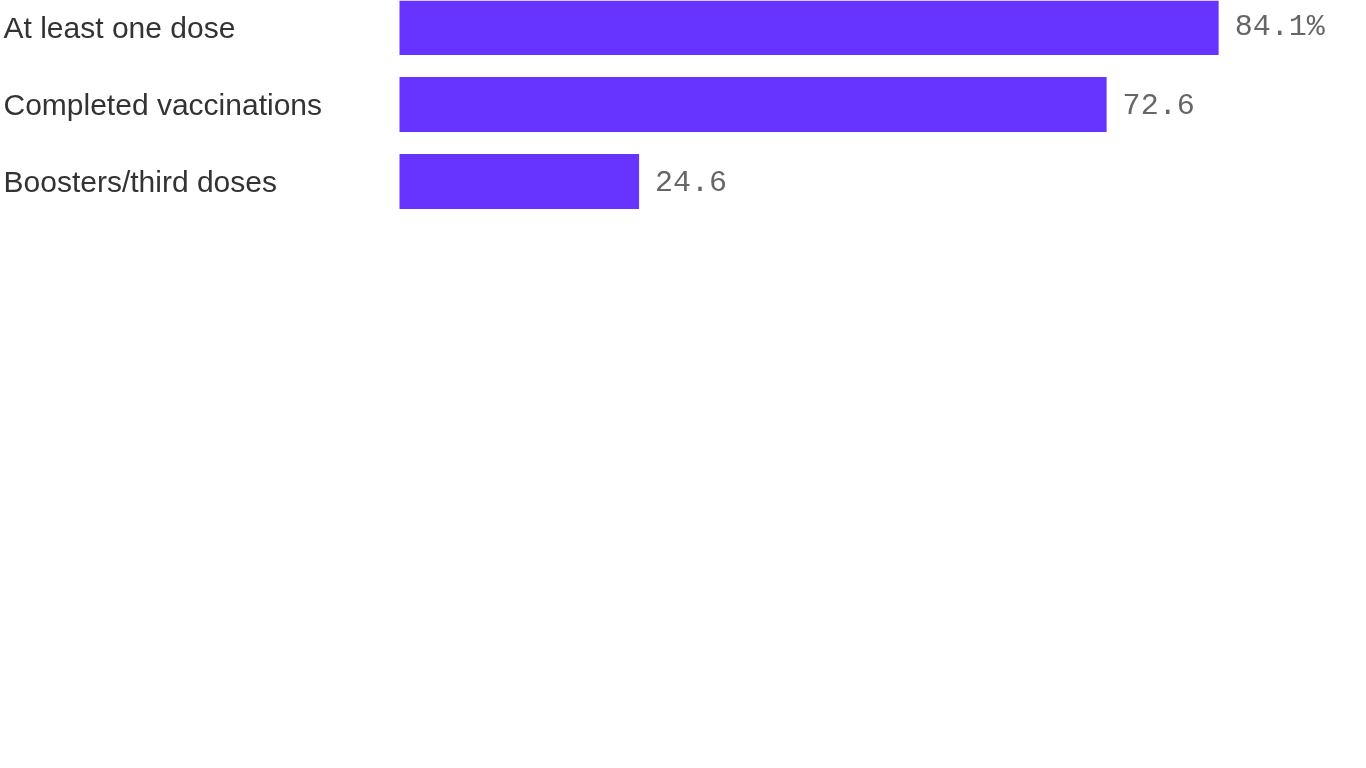 The height and width of the screenshot is (768, 1366). What do you see at coordinates (163, 104) in the screenshot?
I see `y-tick-label: Completed vaccinations` at bounding box center [163, 104].